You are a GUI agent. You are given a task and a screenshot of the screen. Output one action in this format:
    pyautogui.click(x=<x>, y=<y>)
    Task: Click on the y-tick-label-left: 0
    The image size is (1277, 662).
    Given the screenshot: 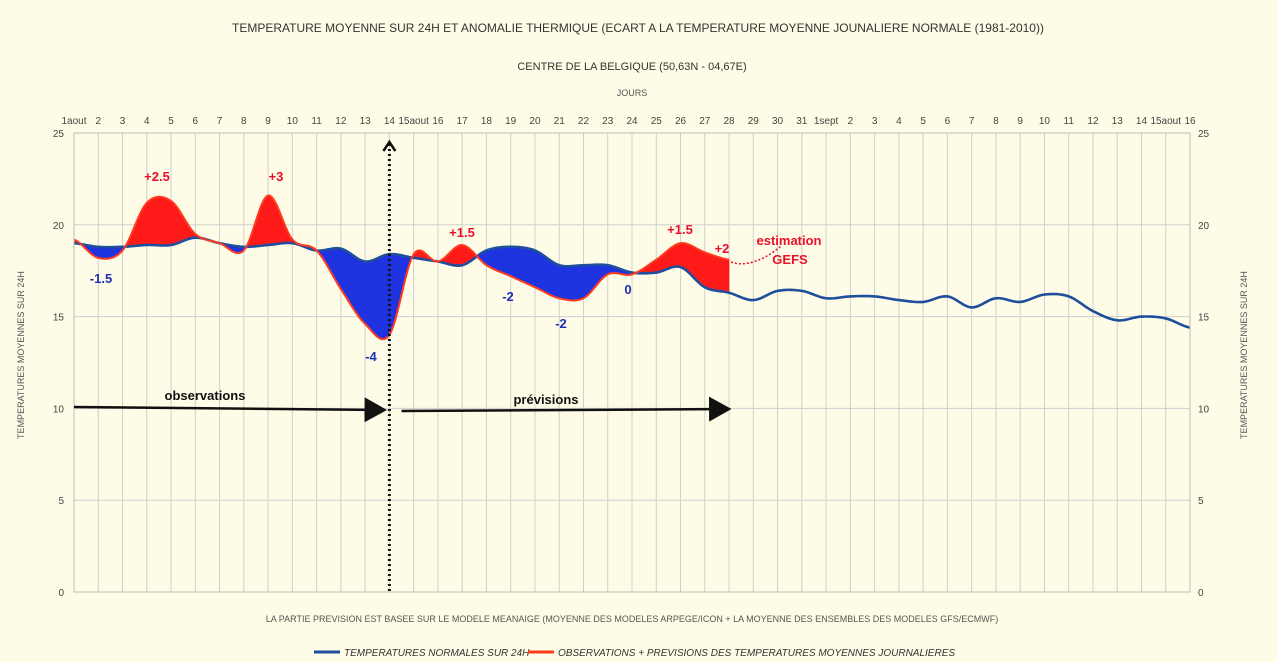 What is the action you would take?
    pyautogui.click(x=61, y=593)
    